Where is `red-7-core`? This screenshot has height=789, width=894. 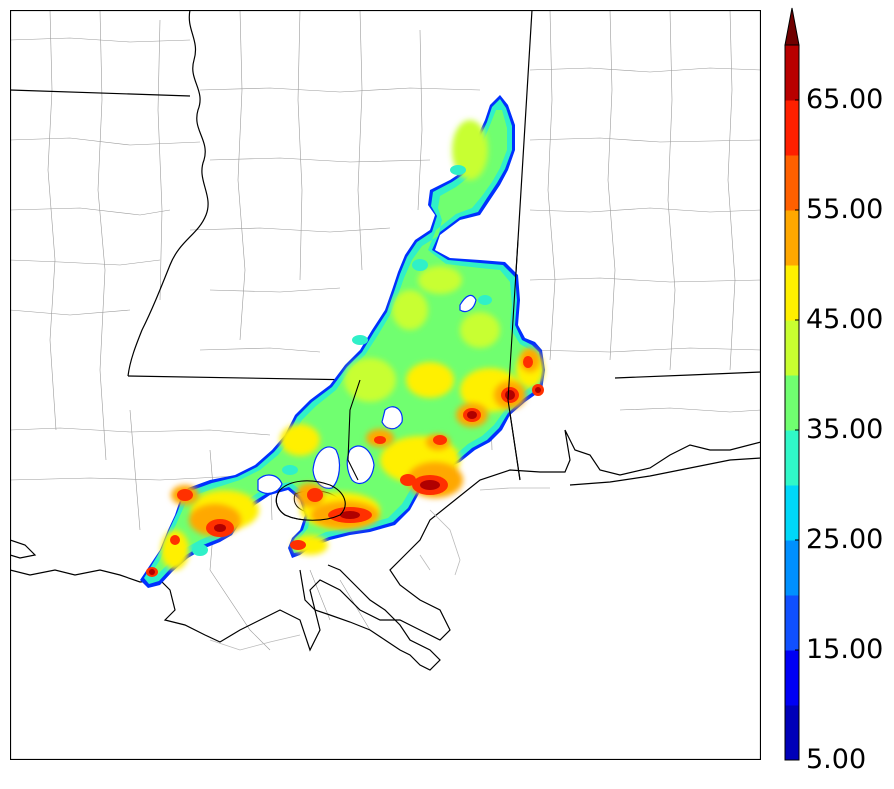 red-7-core is located at coordinates (220, 528).